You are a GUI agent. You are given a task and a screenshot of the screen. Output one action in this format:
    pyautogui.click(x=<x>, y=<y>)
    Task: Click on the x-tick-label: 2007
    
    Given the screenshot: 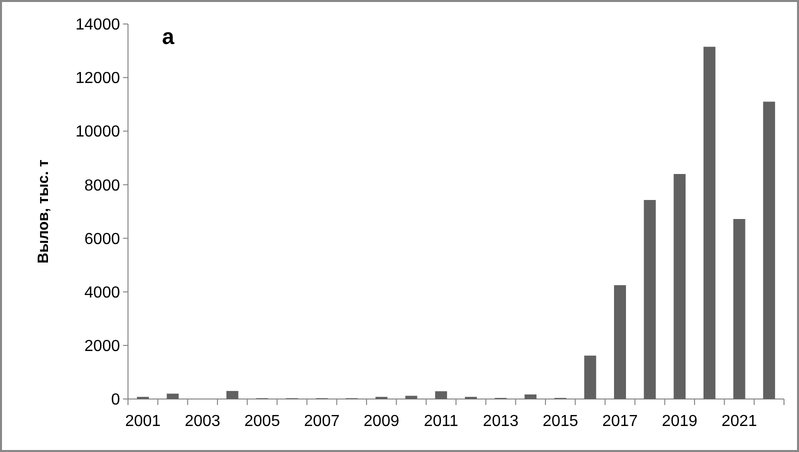 What is the action you would take?
    pyautogui.click(x=322, y=421)
    